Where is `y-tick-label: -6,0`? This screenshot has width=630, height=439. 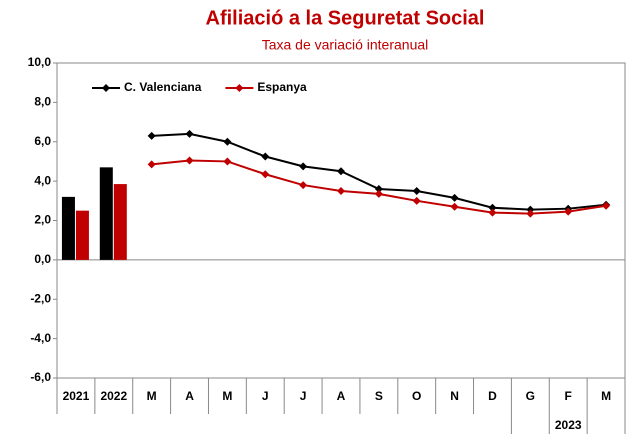 y-tick-label: -6,0 is located at coordinates (40, 377).